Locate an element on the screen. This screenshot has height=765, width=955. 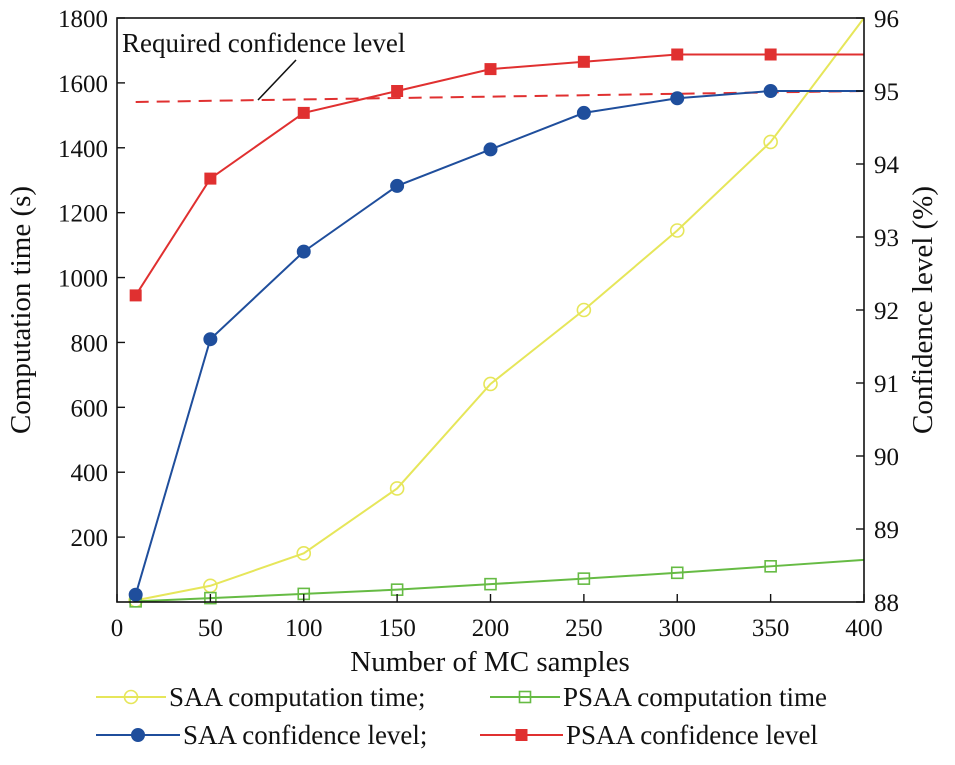
x-tick-label: 150 is located at coordinates (397, 628).